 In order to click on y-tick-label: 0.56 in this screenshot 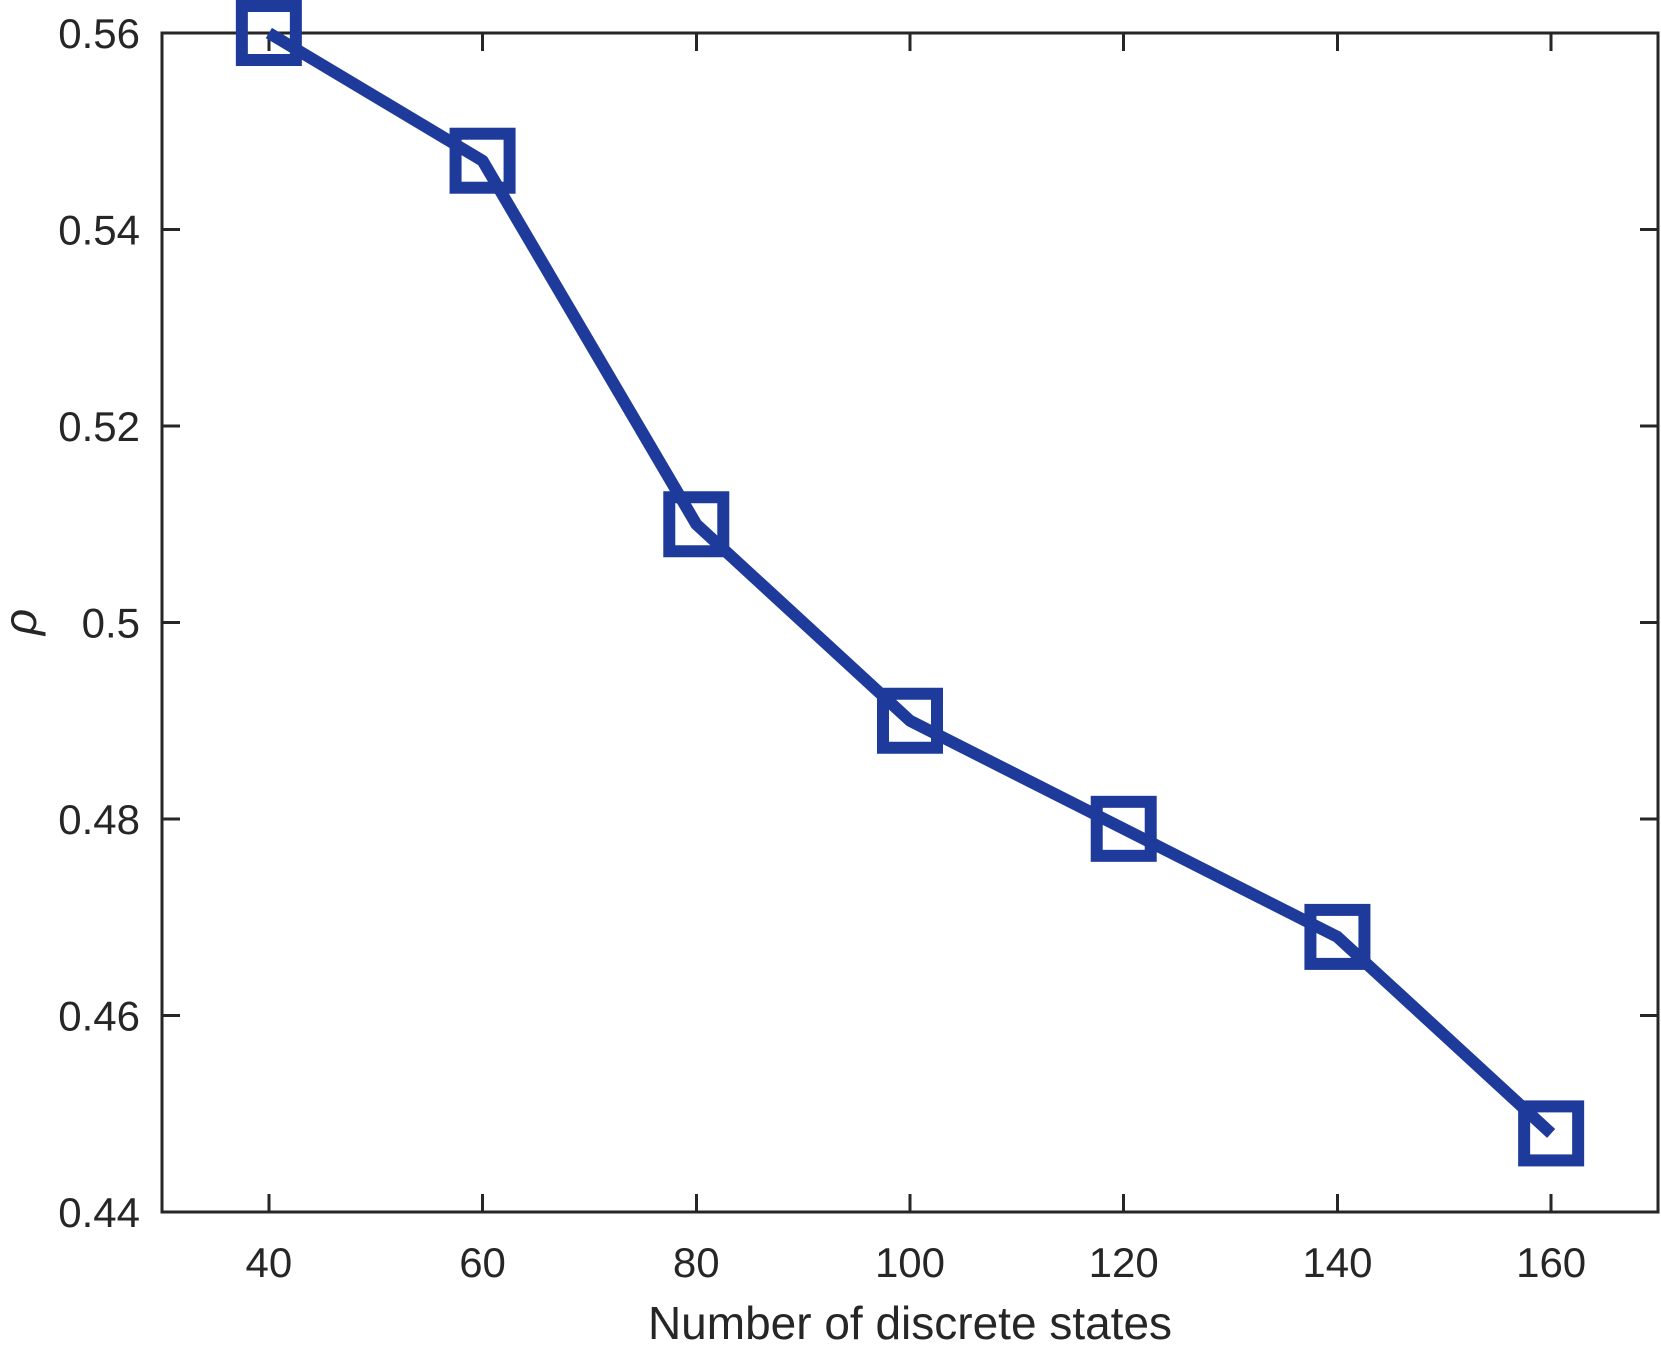, I will do `click(99, 33)`.